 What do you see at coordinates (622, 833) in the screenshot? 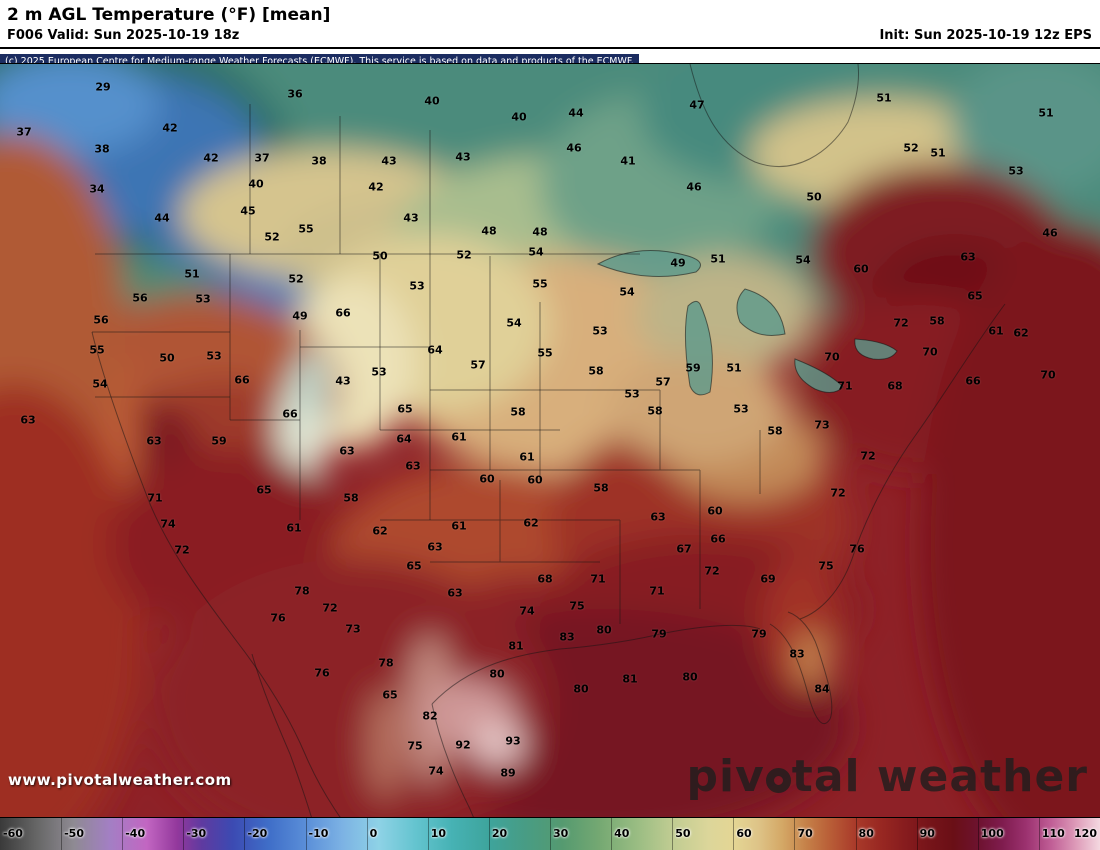
I see `colorbar-tick-label: 40` at bounding box center [622, 833].